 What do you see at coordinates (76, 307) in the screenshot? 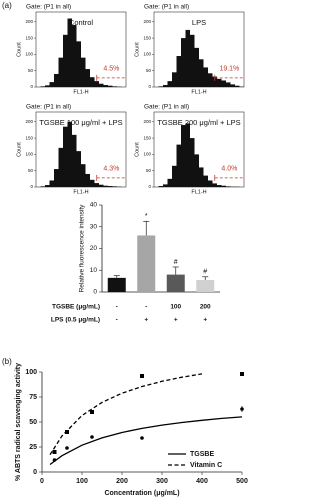
I see `table-row-label: TGSBE (μg/mL)` at bounding box center [76, 307].